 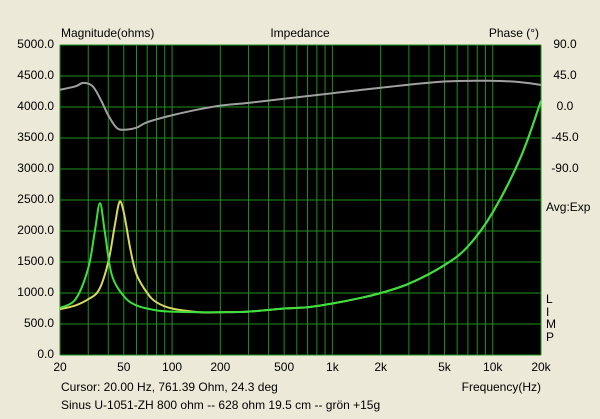 I want to click on chart-title: Impedance, so click(x=300, y=33).